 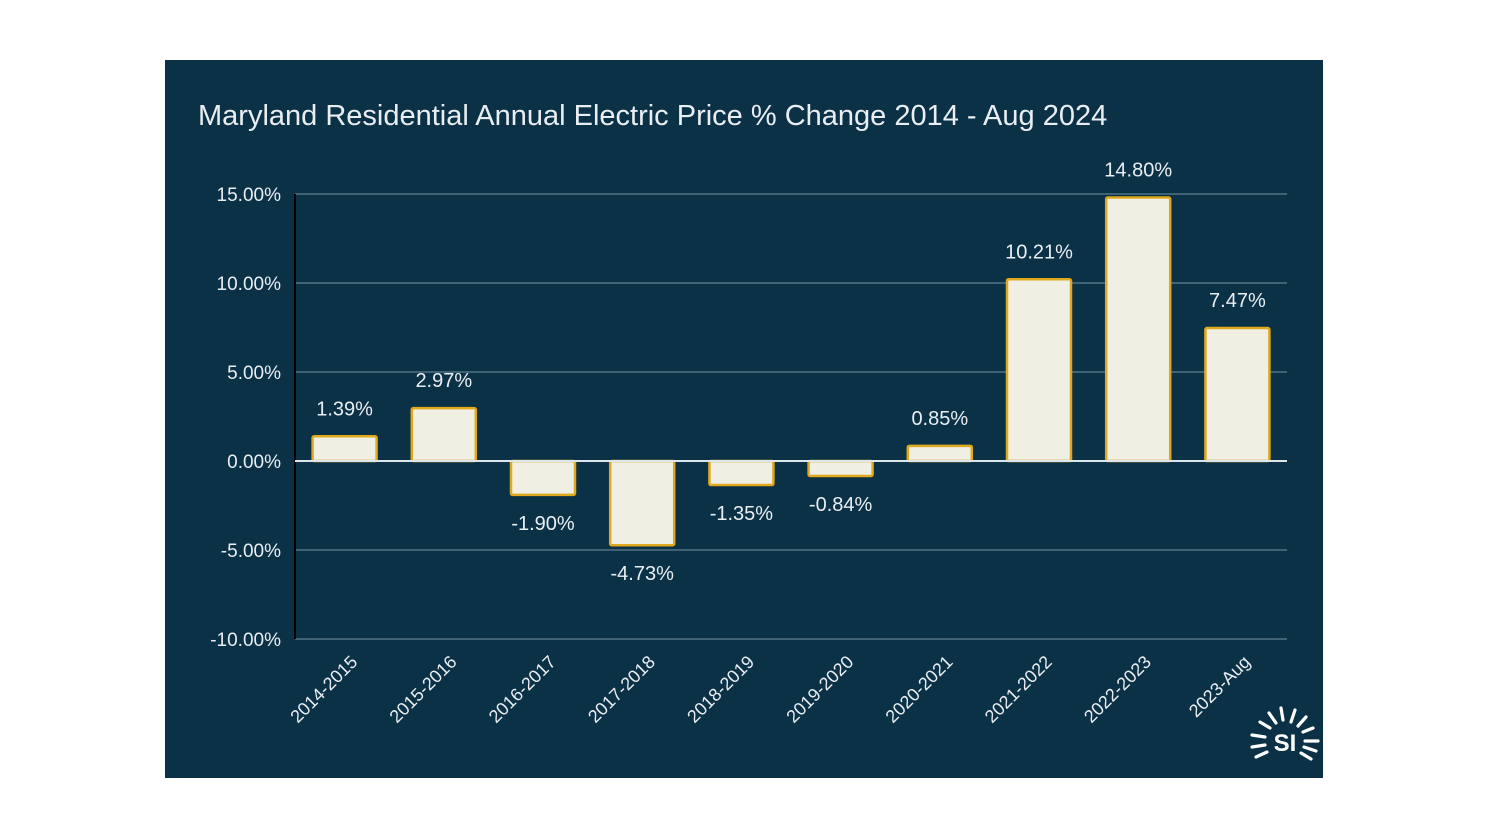 I want to click on category-label: 2021-2022, so click(x=1018, y=689).